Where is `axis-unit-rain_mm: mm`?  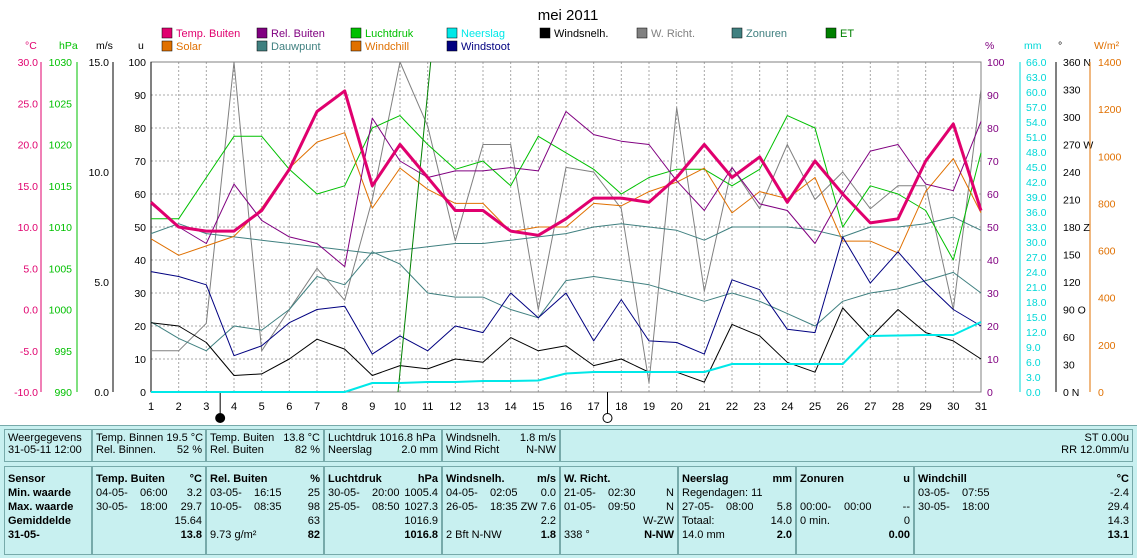
axis-unit-rain_mm: mm is located at coordinates (1033, 46).